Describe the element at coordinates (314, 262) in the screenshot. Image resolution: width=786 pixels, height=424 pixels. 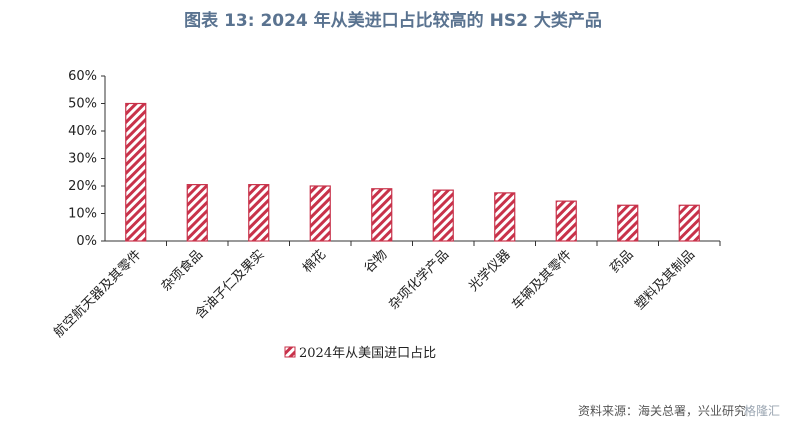
I see `x-tick-label: 棉花` at that location.